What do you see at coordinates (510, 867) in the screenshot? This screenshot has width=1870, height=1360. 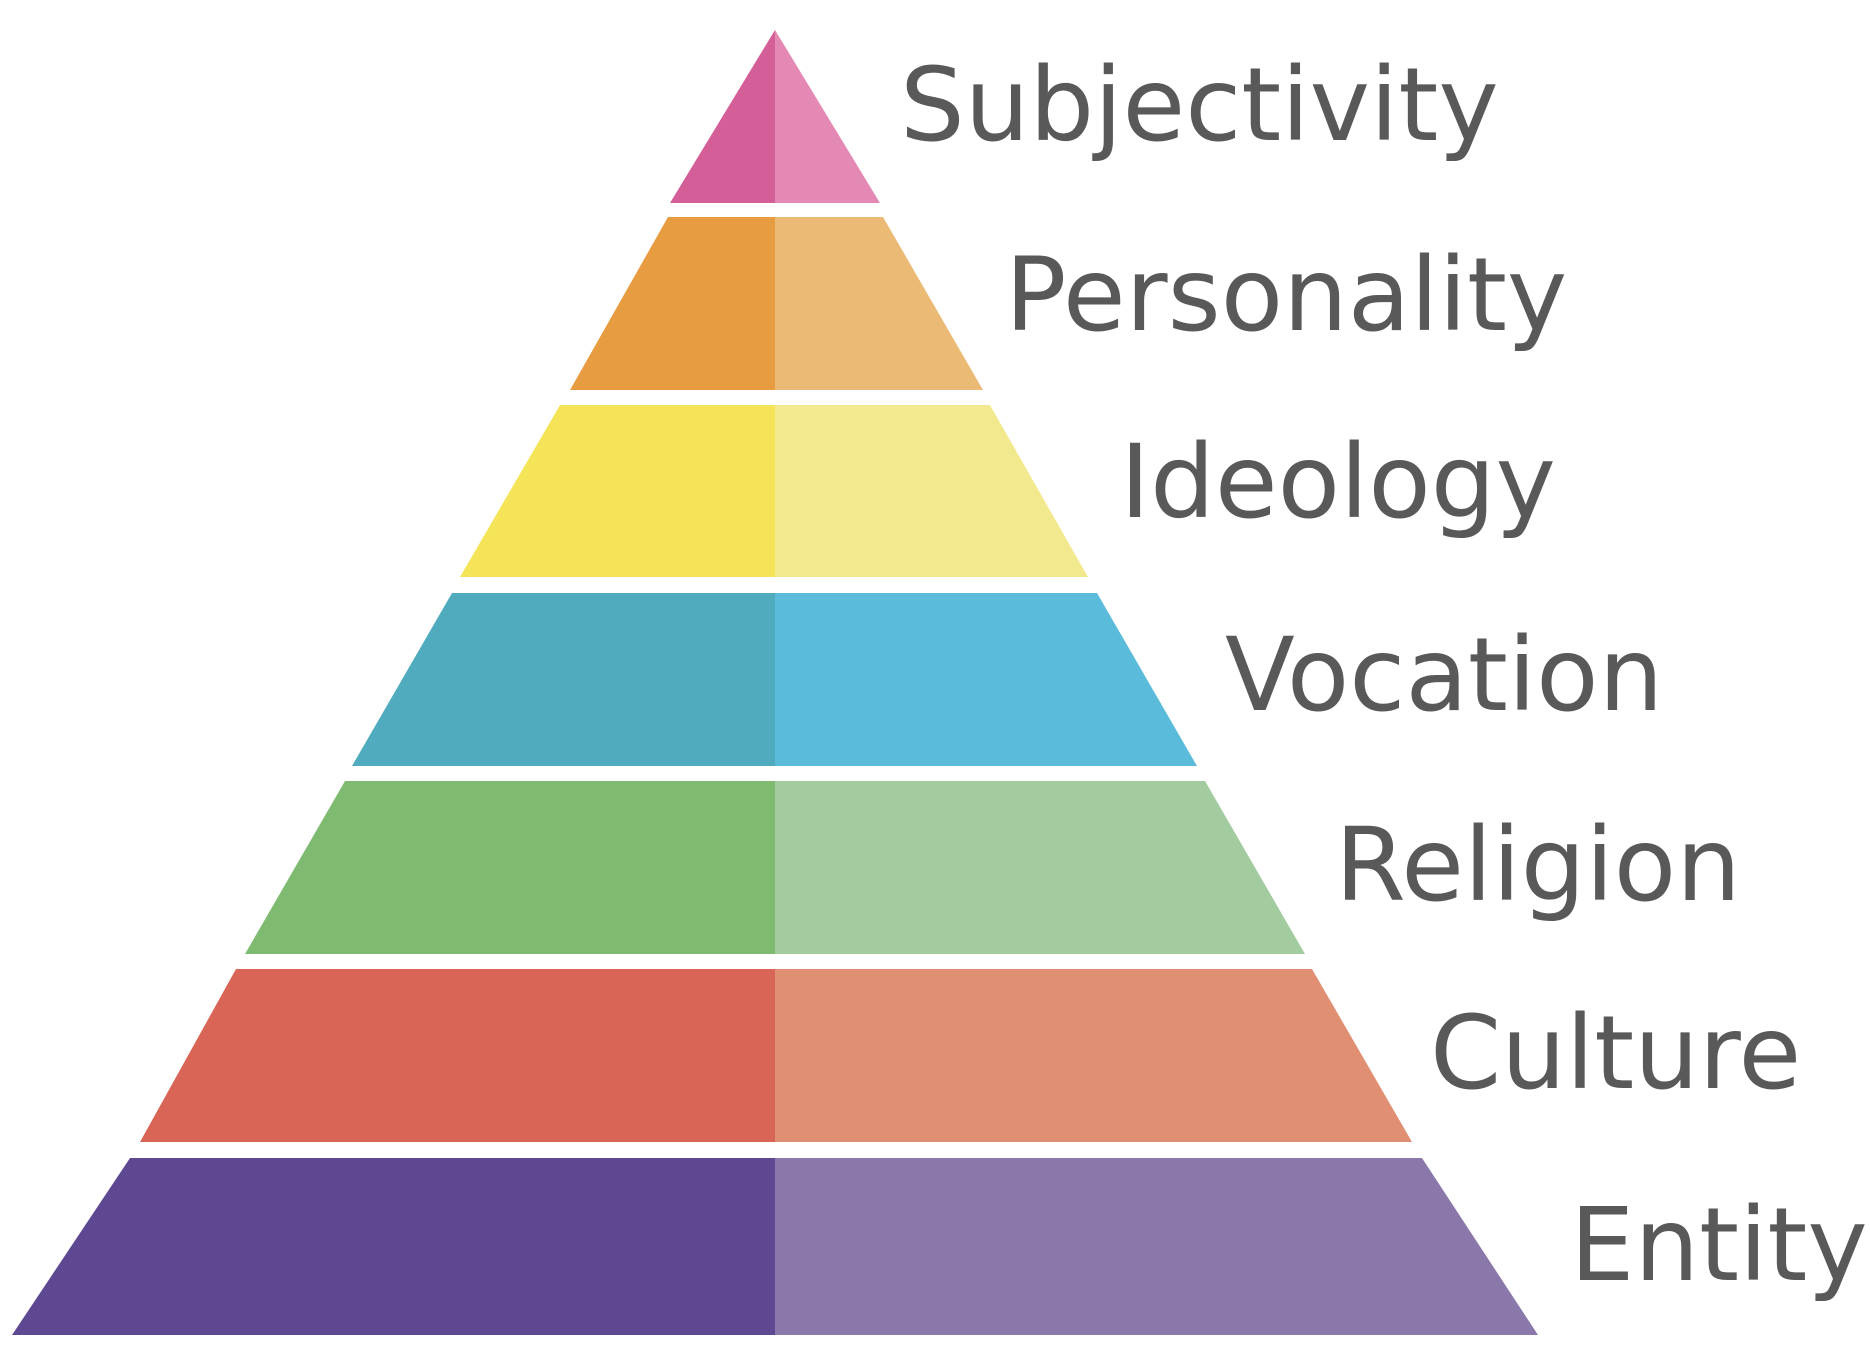 I see `tier-religion-left-half` at bounding box center [510, 867].